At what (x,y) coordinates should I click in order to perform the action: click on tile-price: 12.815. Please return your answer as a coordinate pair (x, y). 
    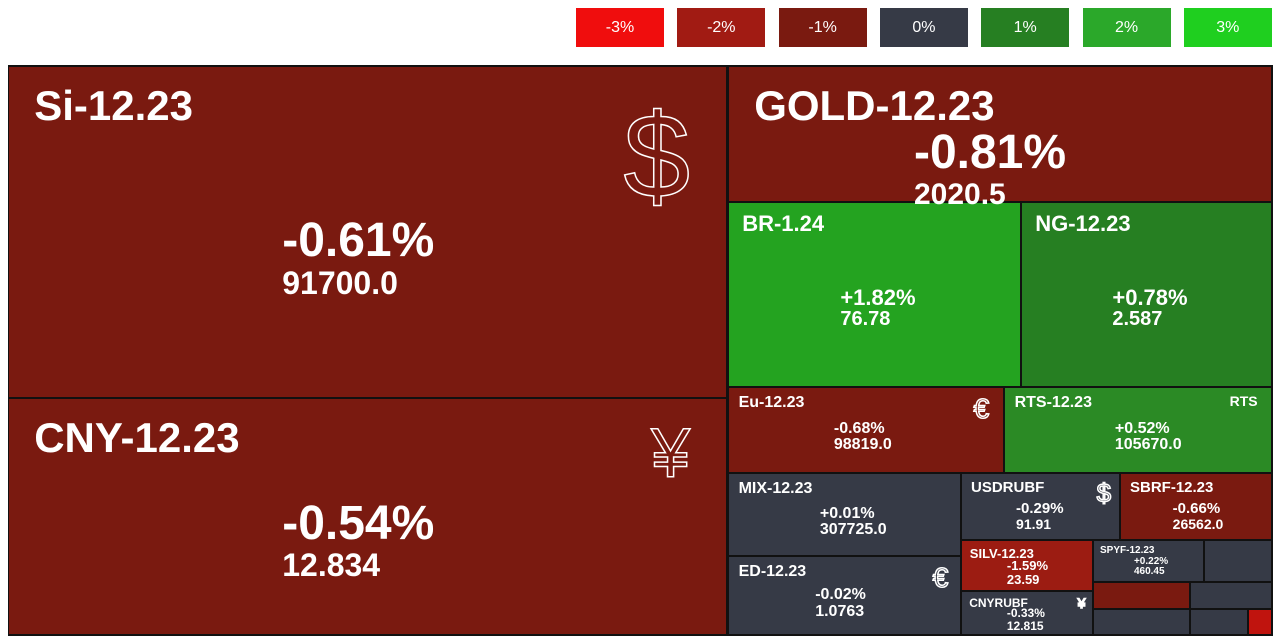
    Looking at the image, I should click on (1025, 625).